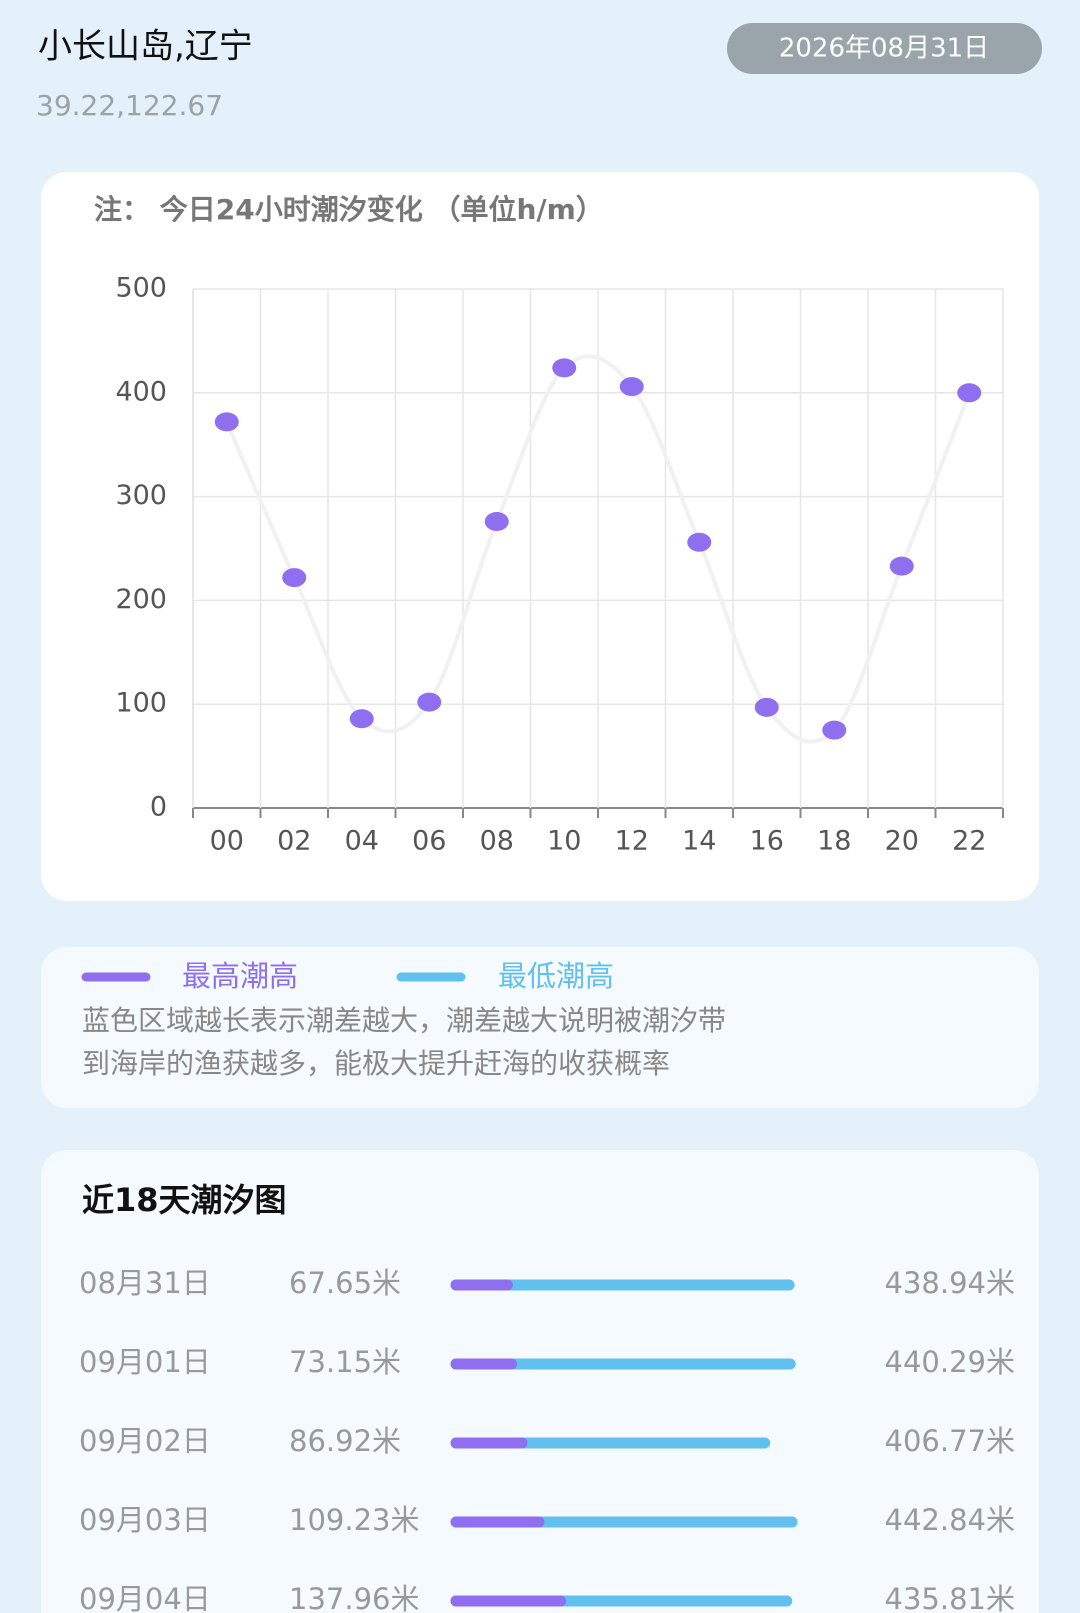  I want to click on row-low: 137.96米, so click(354, 1597).